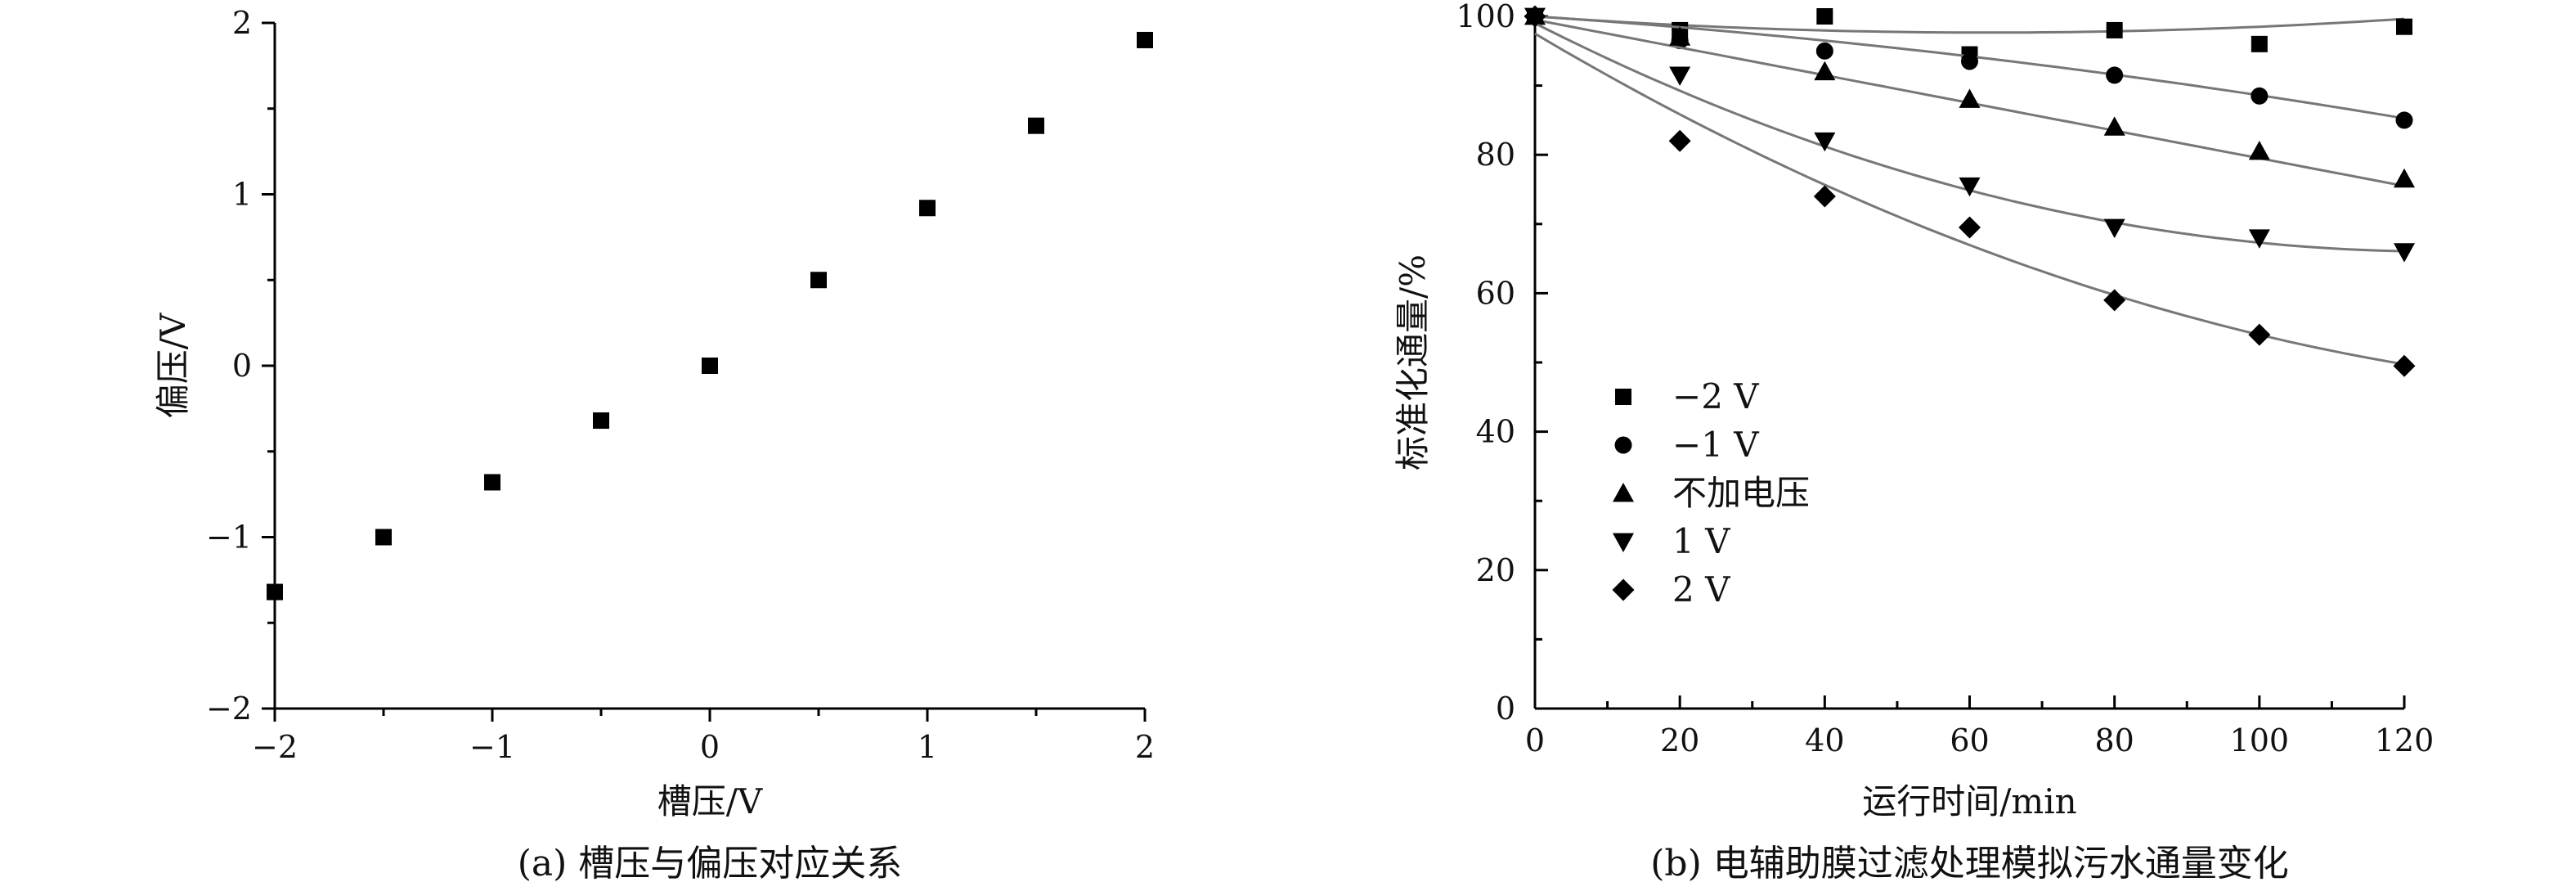  What do you see at coordinates (275, 747) in the screenshot?
I see `x-tick-label: −2` at bounding box center [275, 747].